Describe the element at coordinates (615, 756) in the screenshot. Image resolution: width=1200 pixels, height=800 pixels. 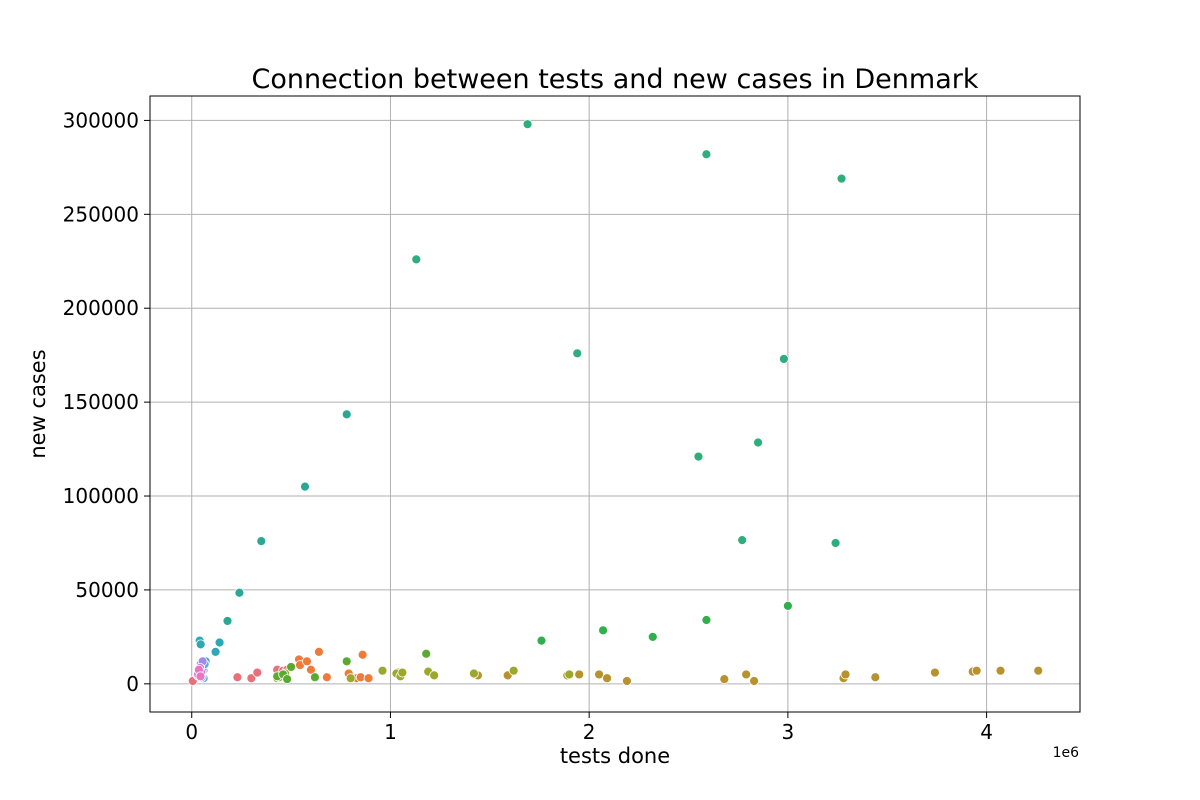
I see `x-axis-label: tests done` at that location.